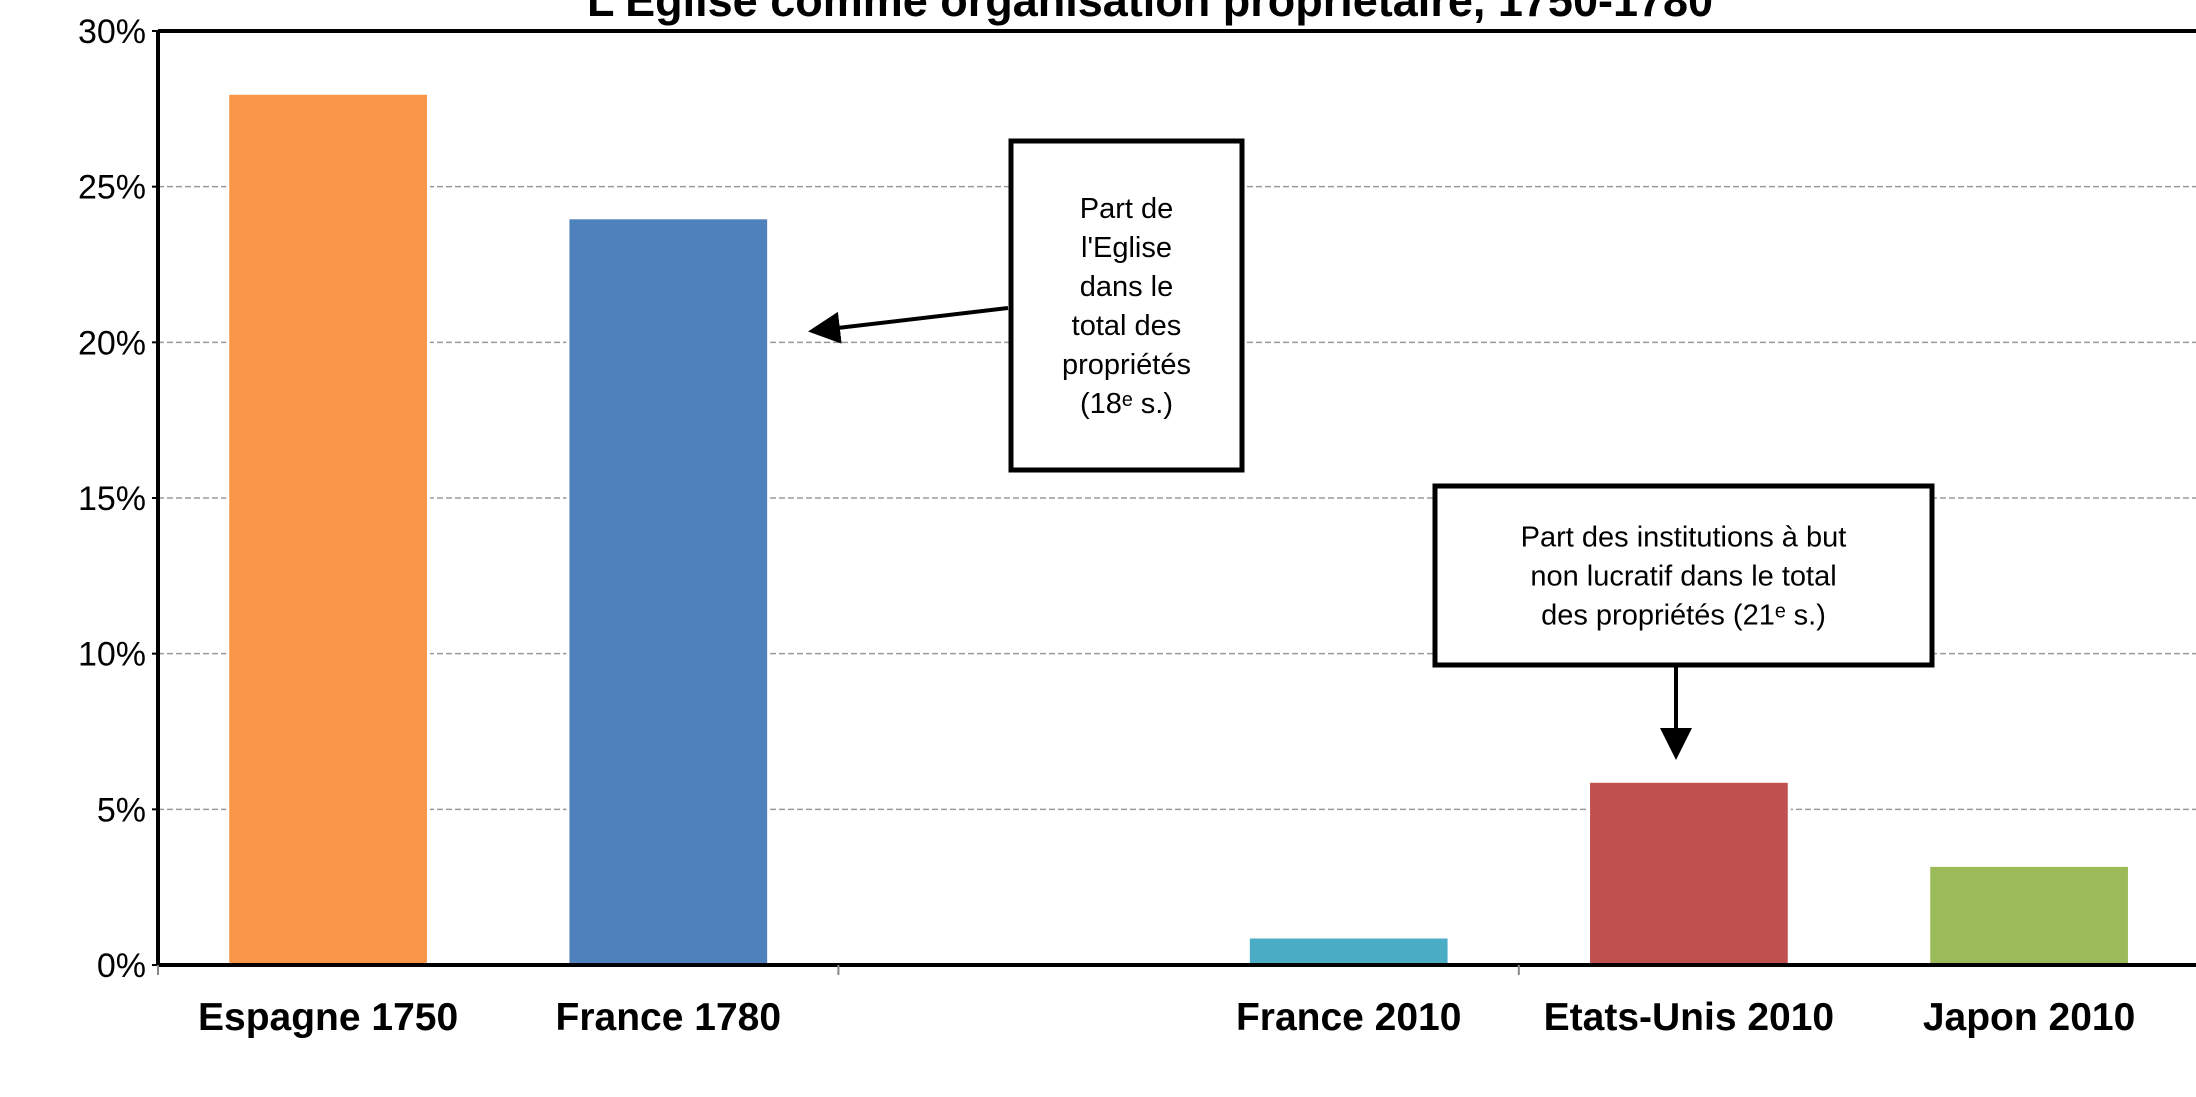  I want to click on y-tick-label: 30%, so click(112, 32).